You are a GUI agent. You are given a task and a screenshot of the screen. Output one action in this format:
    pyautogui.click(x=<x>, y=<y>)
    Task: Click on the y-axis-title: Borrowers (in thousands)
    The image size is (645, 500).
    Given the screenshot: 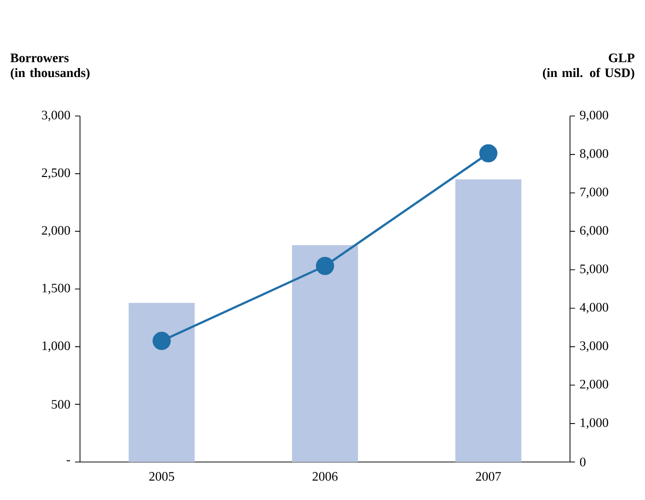 What is the action you would take?
    pyautogui.click(x=50, y=67)
    